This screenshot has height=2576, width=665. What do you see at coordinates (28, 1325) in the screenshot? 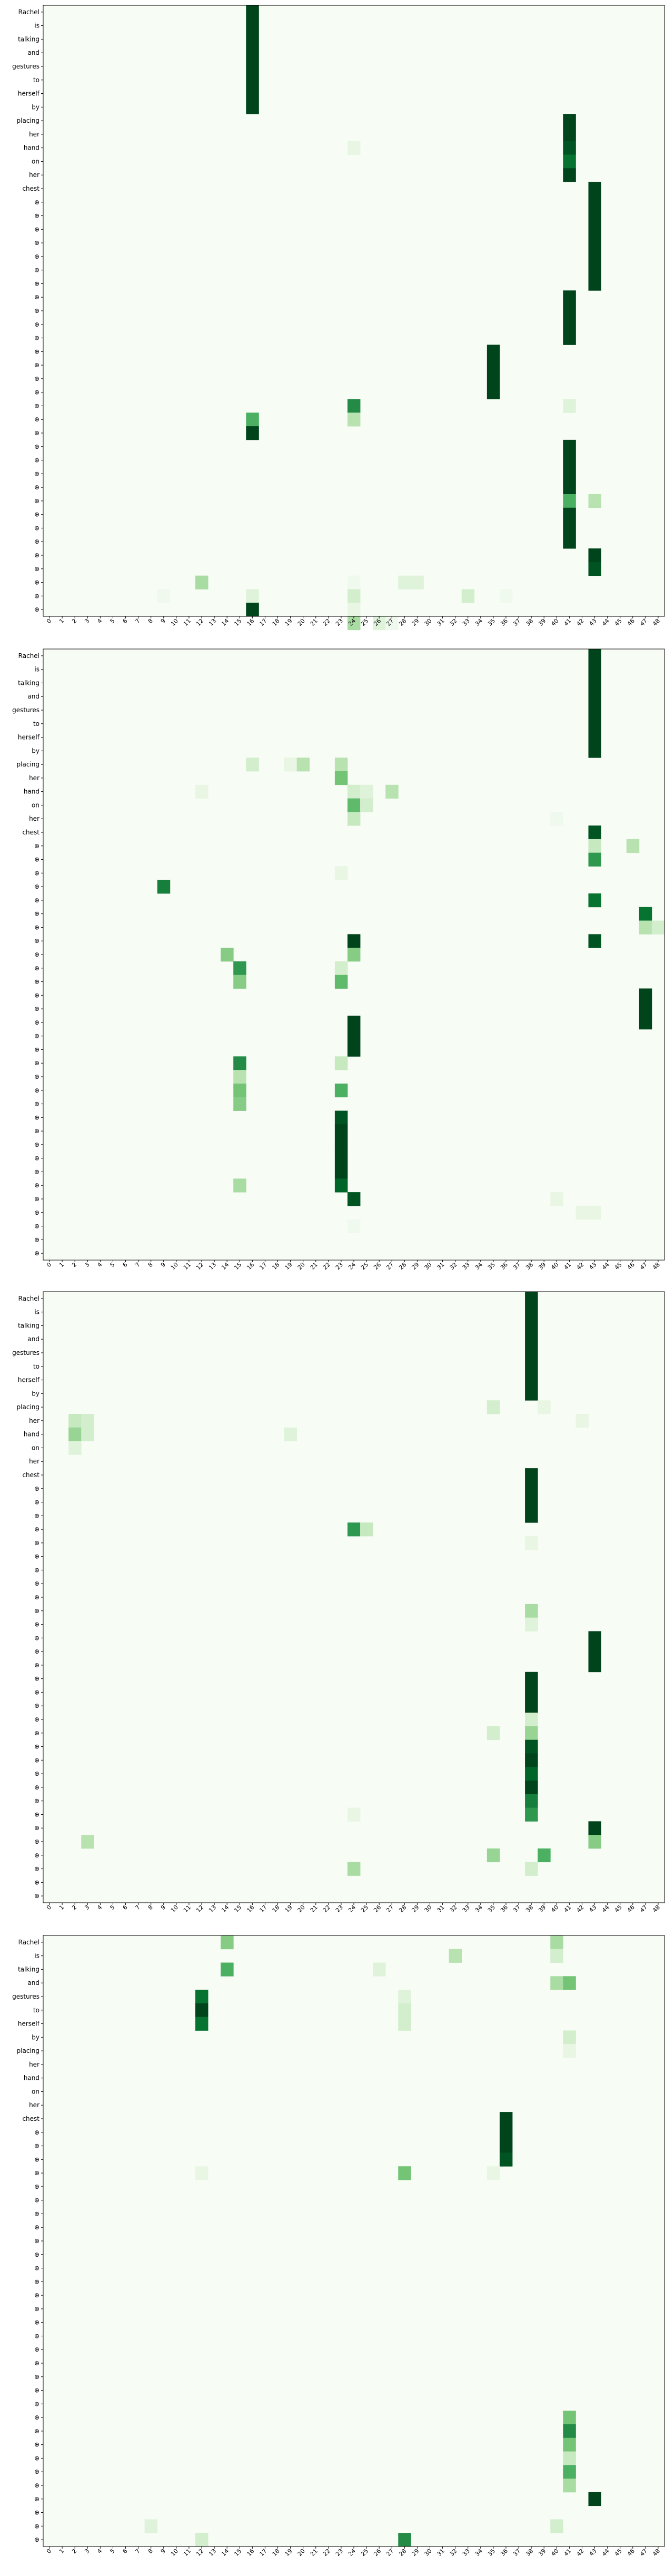
I see `y-tick-label: talking` at bounding box center [28, 1325].